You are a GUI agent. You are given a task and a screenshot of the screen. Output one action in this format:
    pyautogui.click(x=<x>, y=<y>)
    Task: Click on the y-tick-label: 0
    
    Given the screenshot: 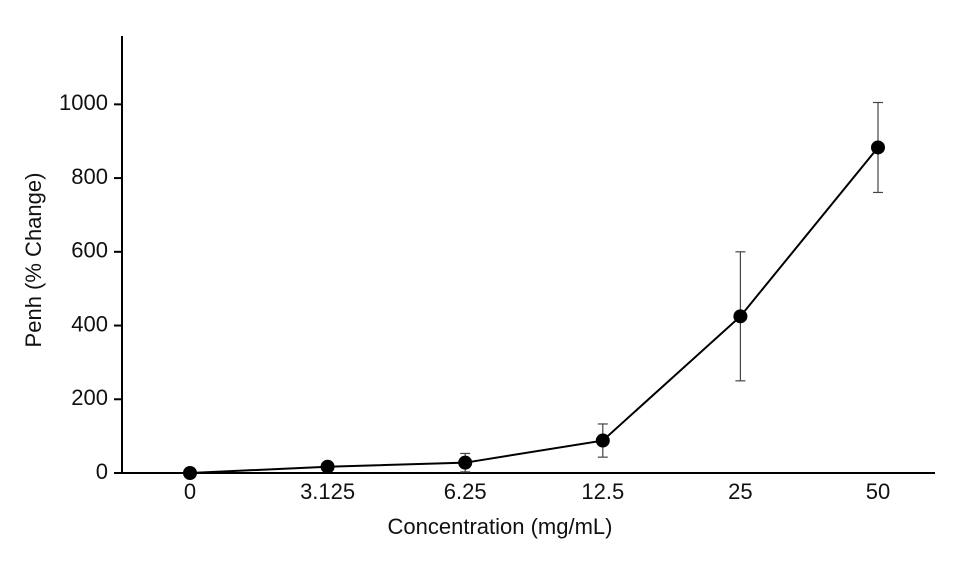 What is the action you would take?
    pyautogui.click(x=102, y=471)
    